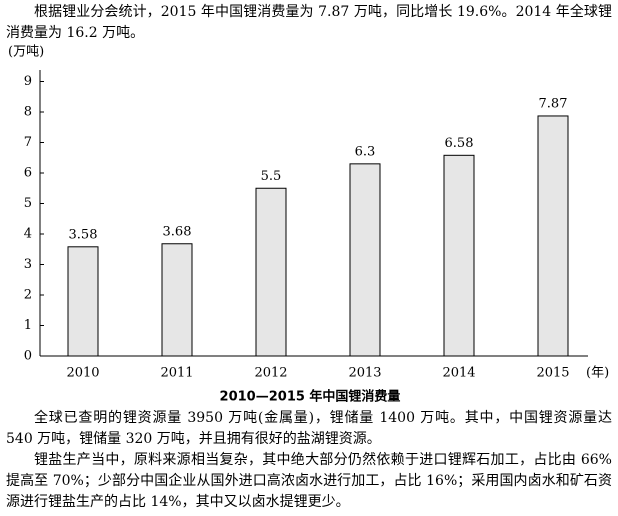  Describe the element at coordinates (458, 373) in the screenshot. I see `x-tick-label: 2014` at that location.